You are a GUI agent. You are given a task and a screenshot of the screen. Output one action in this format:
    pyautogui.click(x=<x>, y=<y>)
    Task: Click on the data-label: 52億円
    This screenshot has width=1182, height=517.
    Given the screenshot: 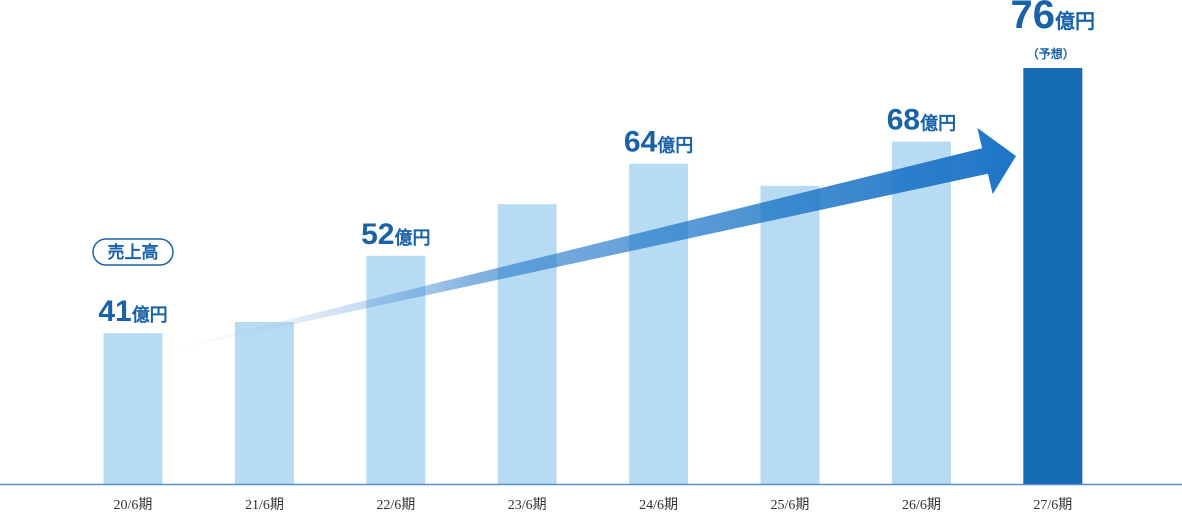 What is the action you would take?
    pyautogui.click(x=395, y=234)
    